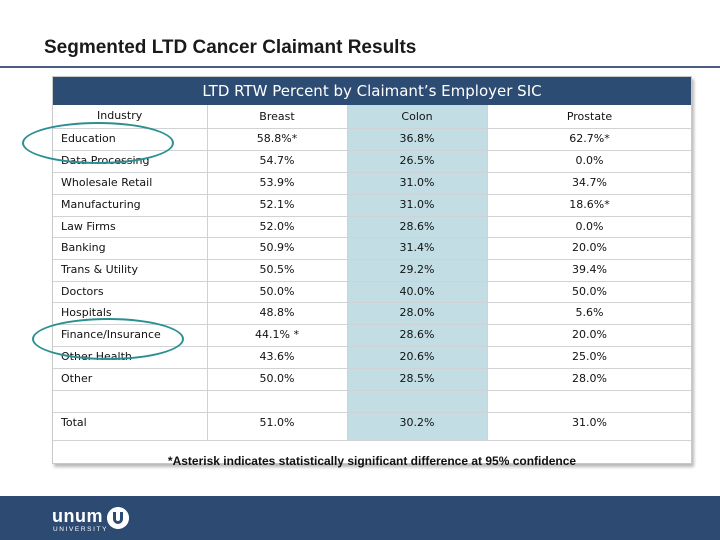  I want to click on logo-wordmark: unum, so click(77, 516).